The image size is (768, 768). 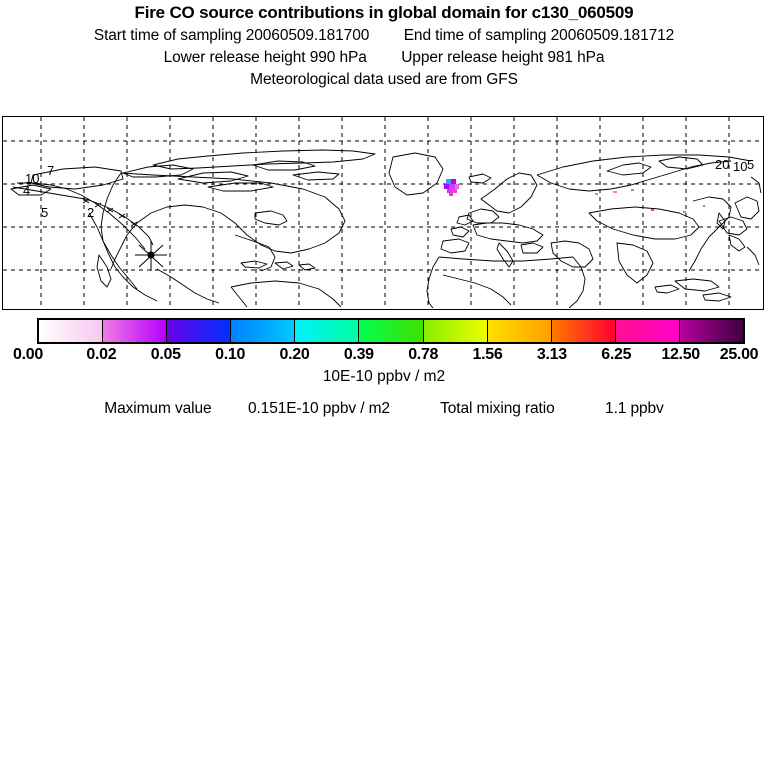 What do you see at coordinates (28, 354) in the screenshot?
I see `colorbar-tick-0: 0.00` at bounding box center [28, 354].